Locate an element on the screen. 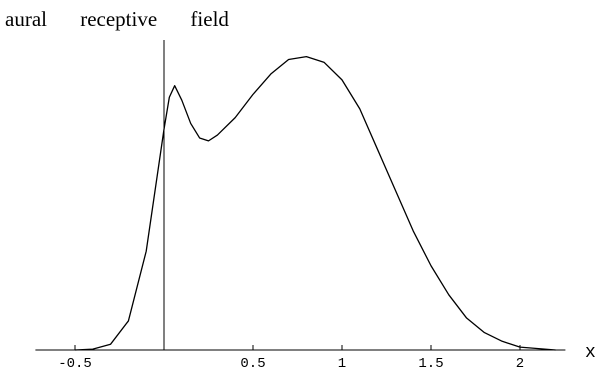  x-tick-label: 2 is located at coordinates (520, 364).